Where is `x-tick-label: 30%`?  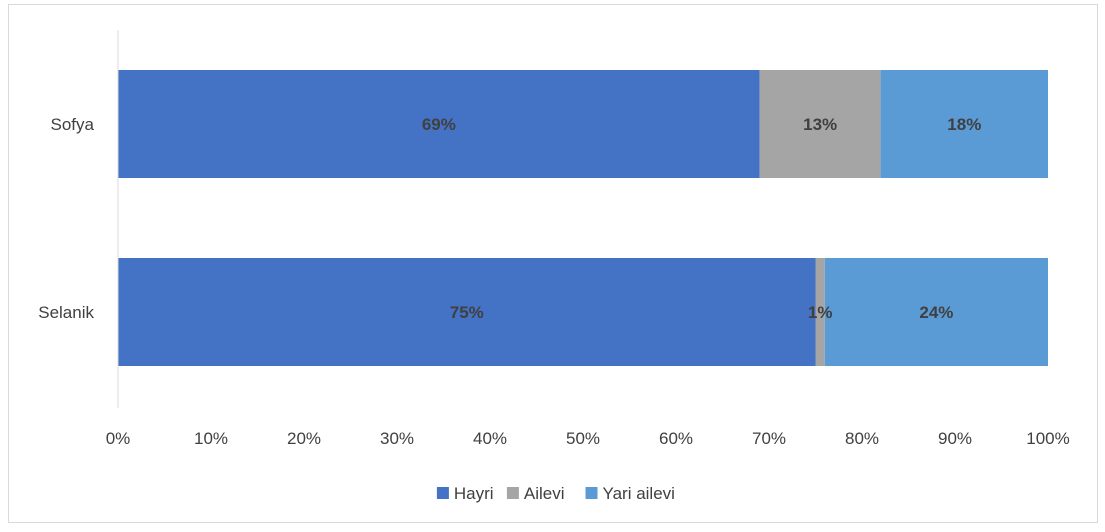 x-tick-label: 30% is located at coordinates (397, 438).